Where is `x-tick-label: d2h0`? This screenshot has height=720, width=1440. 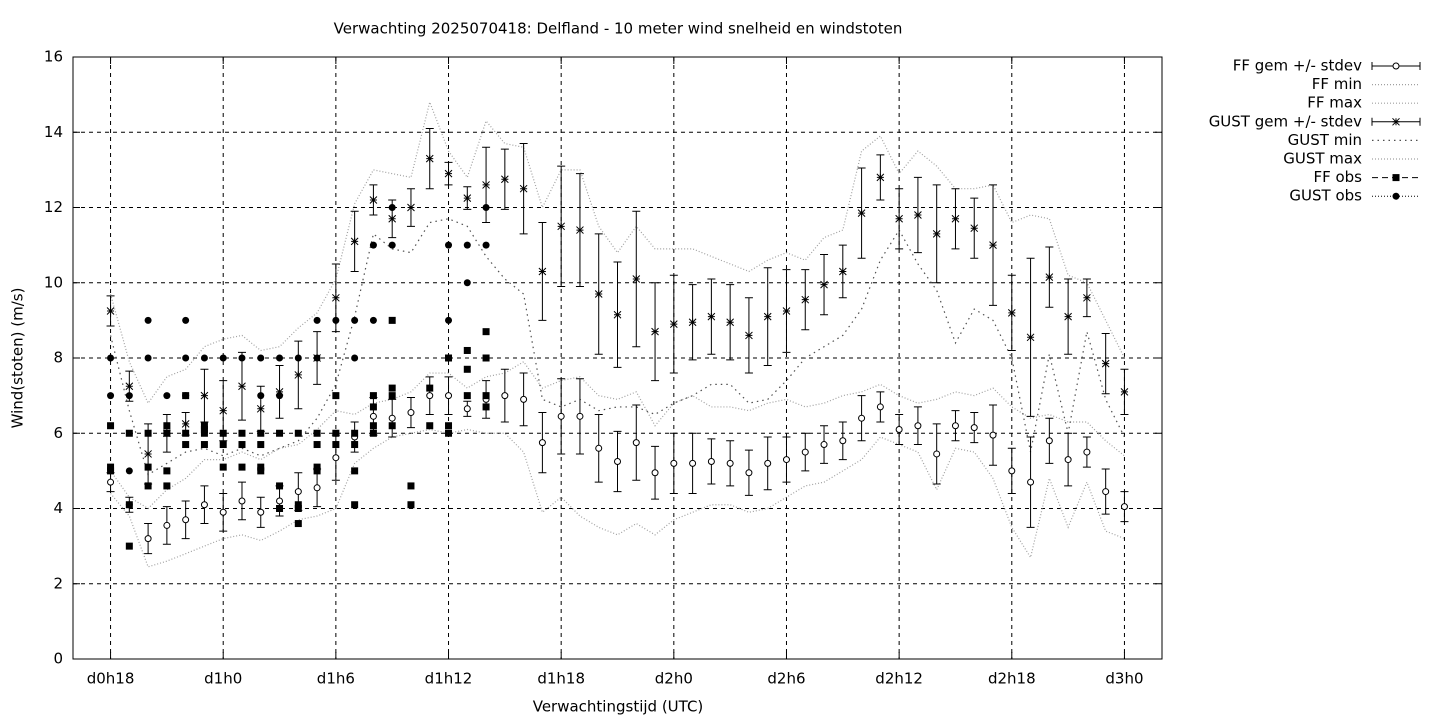 x-tick-label: d2h0 is located at coordinates (674, 679).